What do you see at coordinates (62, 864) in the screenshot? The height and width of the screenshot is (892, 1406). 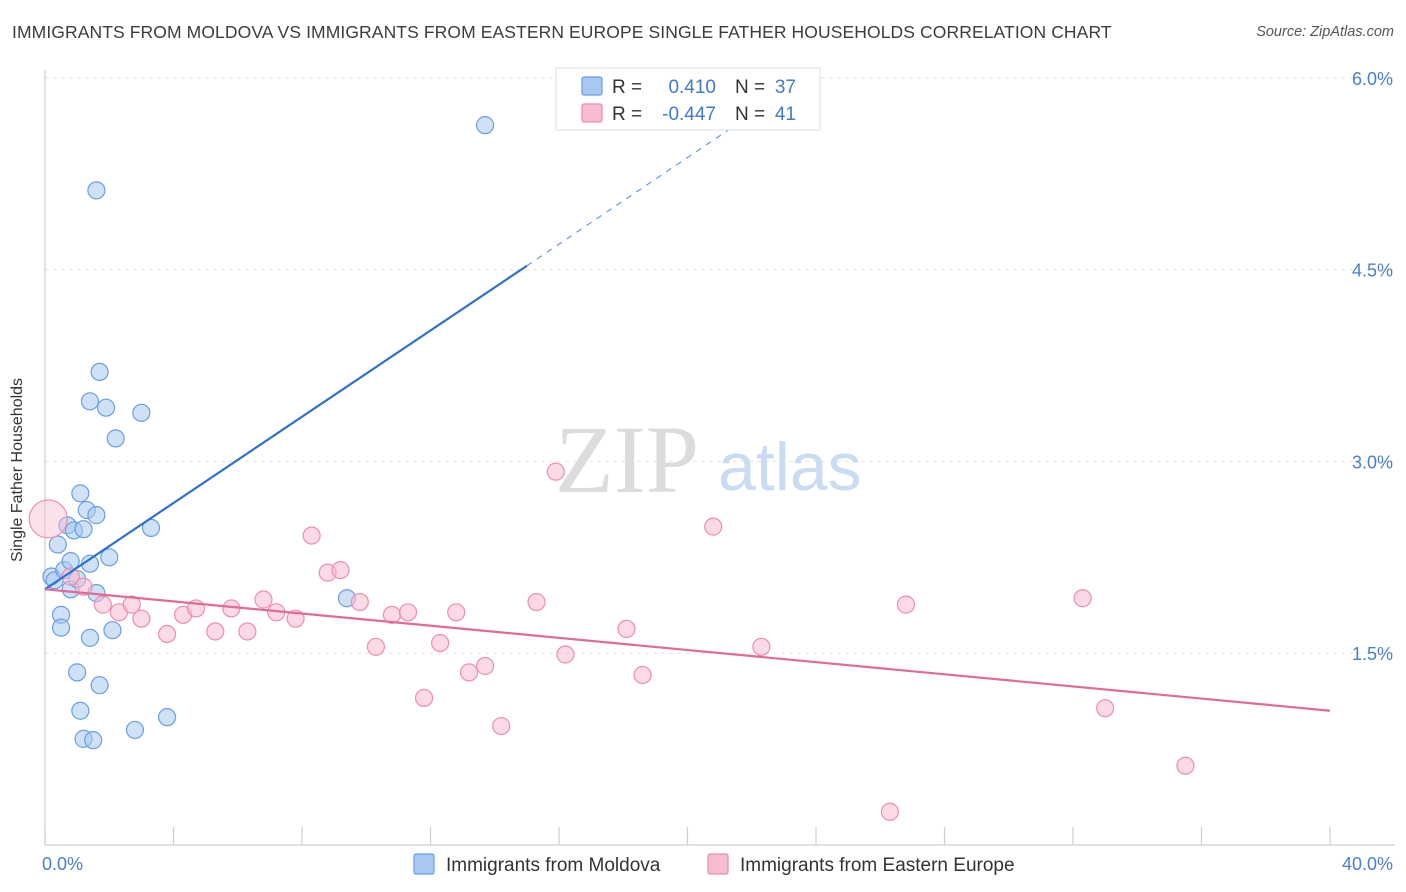 I see `x-tick-label-min: 0.0%` at bounding box center [62, 864].